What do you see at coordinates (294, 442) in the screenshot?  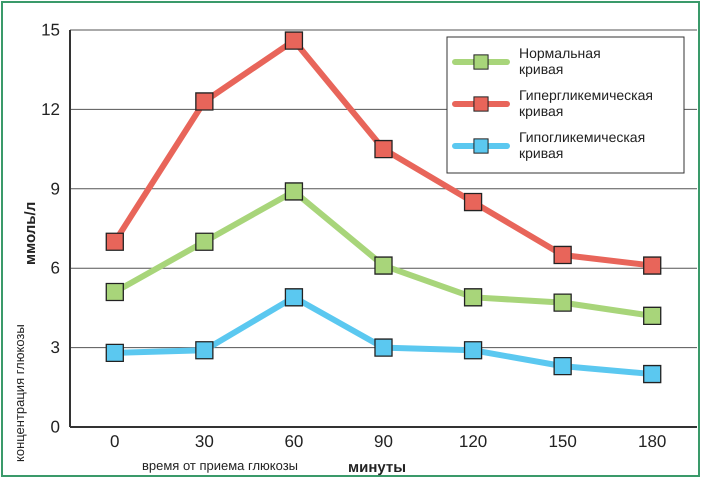 I see `x-tick-label: 60` at bounding box center [294, 442].